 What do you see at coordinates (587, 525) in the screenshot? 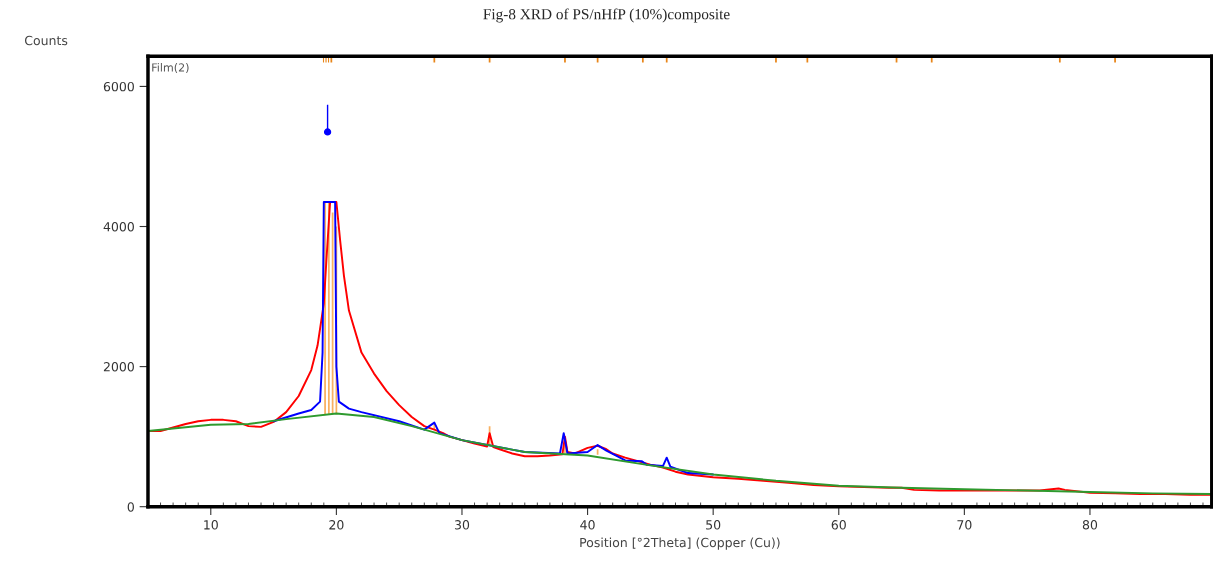
I see `x-tick-label: 40` at bounding box center [587, 525].